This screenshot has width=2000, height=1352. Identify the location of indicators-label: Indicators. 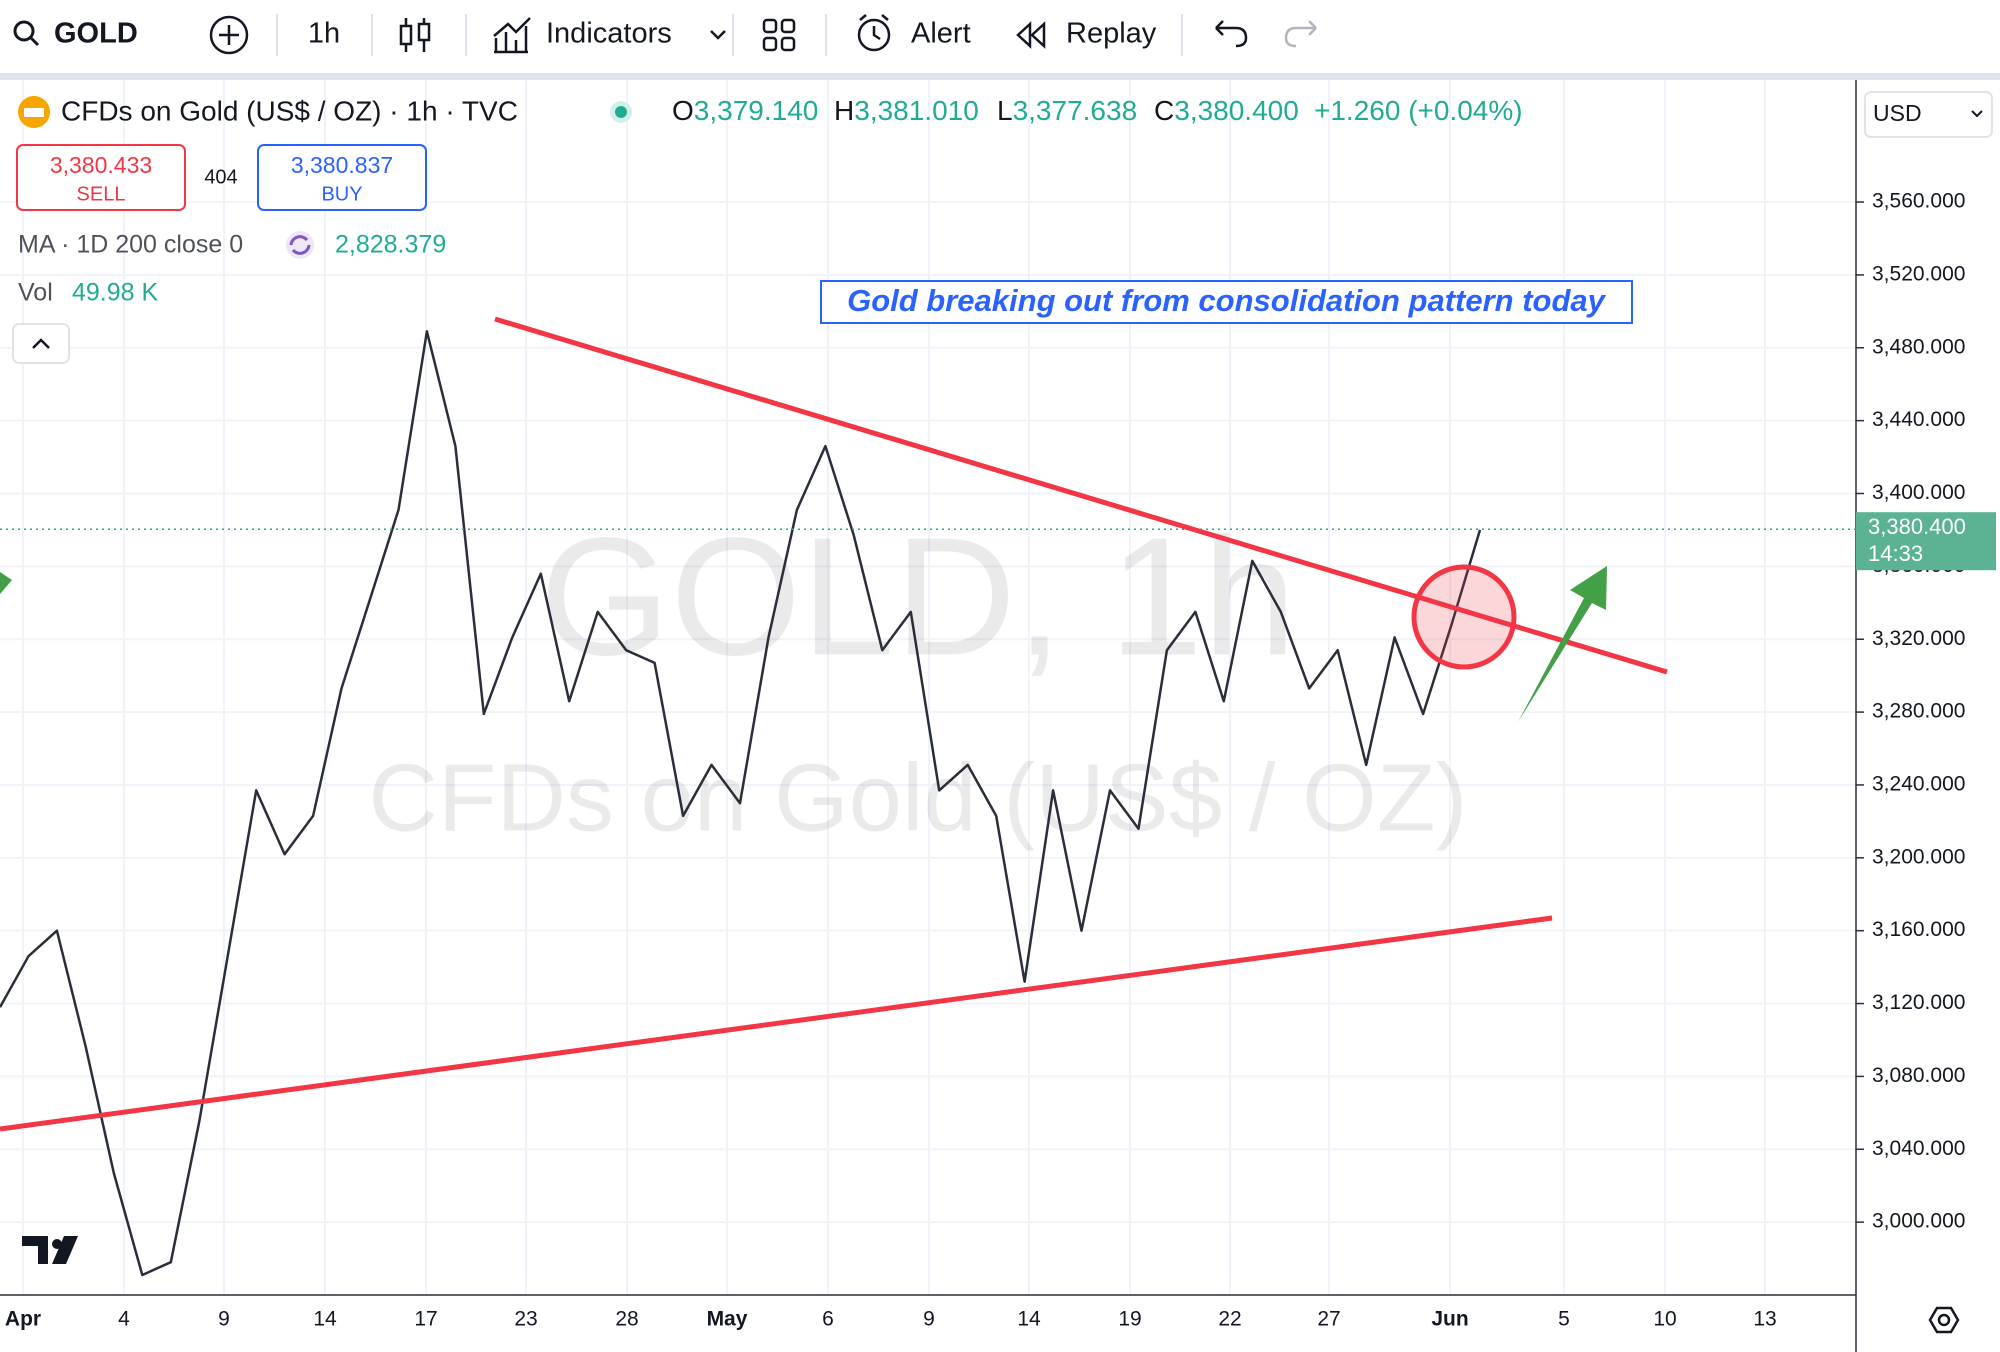
(609, 34).